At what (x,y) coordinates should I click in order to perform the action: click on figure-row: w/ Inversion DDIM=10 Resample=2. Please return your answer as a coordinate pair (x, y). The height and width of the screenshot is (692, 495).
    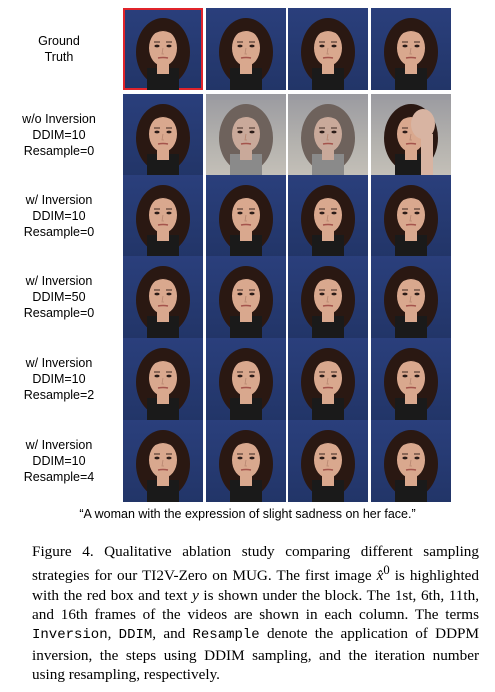
    Looking at the image, I should click on (247, 379).